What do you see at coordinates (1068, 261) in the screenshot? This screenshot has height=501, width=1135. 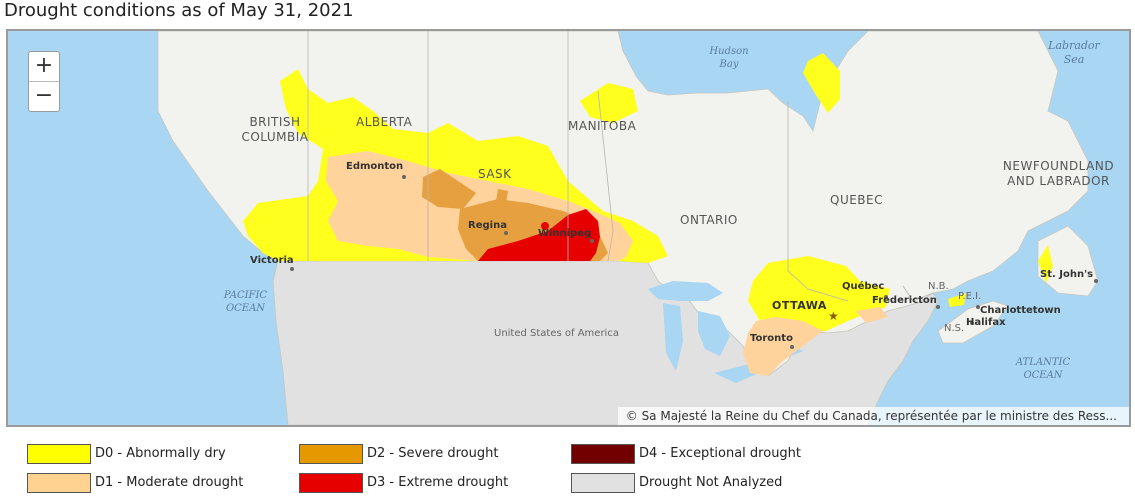 I see `land-newfoundland` at bounding box center [1068, 261].